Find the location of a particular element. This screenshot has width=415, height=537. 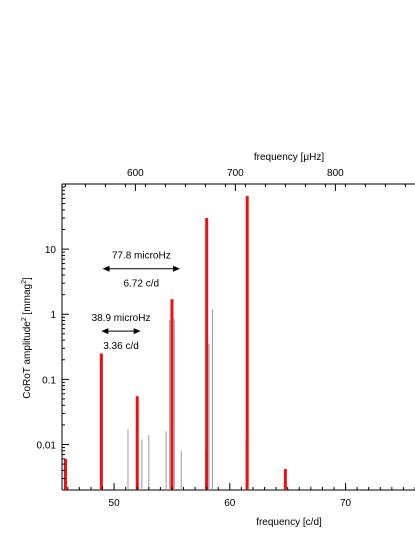

x2-tick-label: 800 is located at coordinates (335, 173).